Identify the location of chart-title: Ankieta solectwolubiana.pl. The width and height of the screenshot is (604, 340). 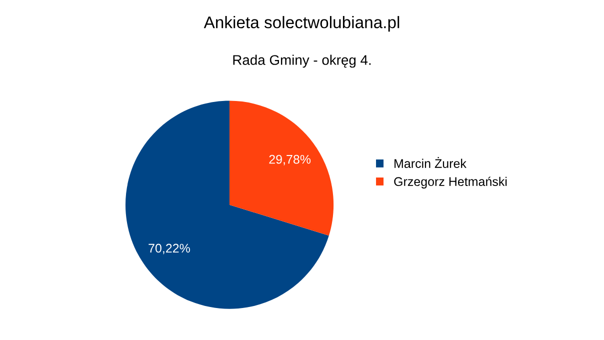
(302, 24).